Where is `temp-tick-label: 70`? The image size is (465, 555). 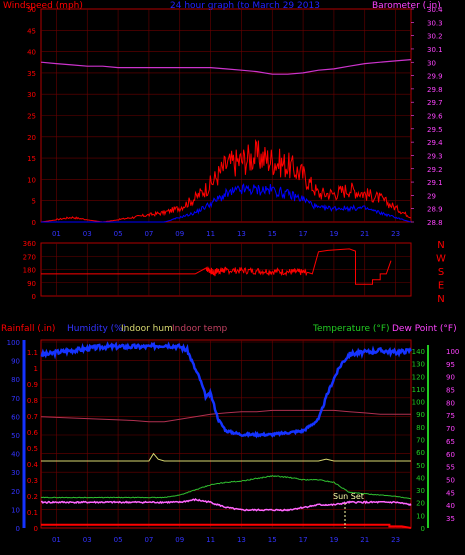 temp-tick-label: 70 is located at coordinates (420, 441).